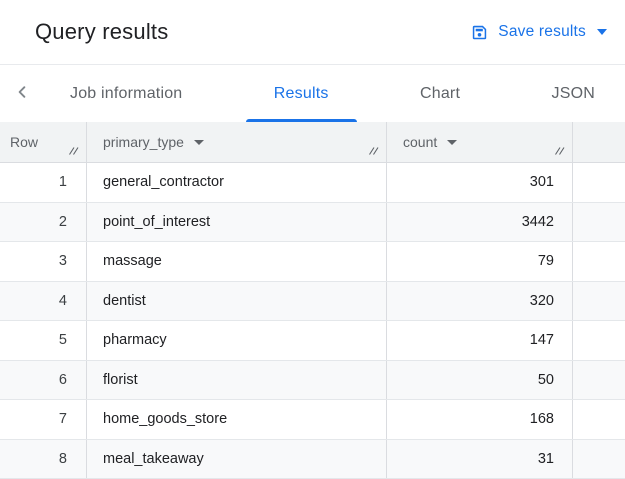  What do you see at coordinates (24, 142) in the screenshot?
I see `column-label-row: Row` at bounding box center [24, 142].